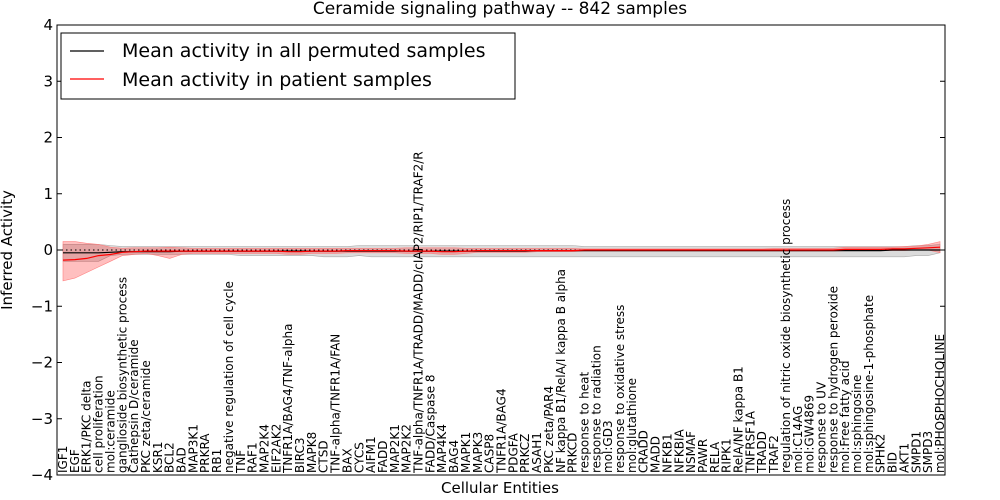 Image resolution: width=1000 pixels, height=500 pixels. What do you see at coordinates (63, 459) in the screenshot?
I see `category-label: IGF1` at bounding box center [63, 459].